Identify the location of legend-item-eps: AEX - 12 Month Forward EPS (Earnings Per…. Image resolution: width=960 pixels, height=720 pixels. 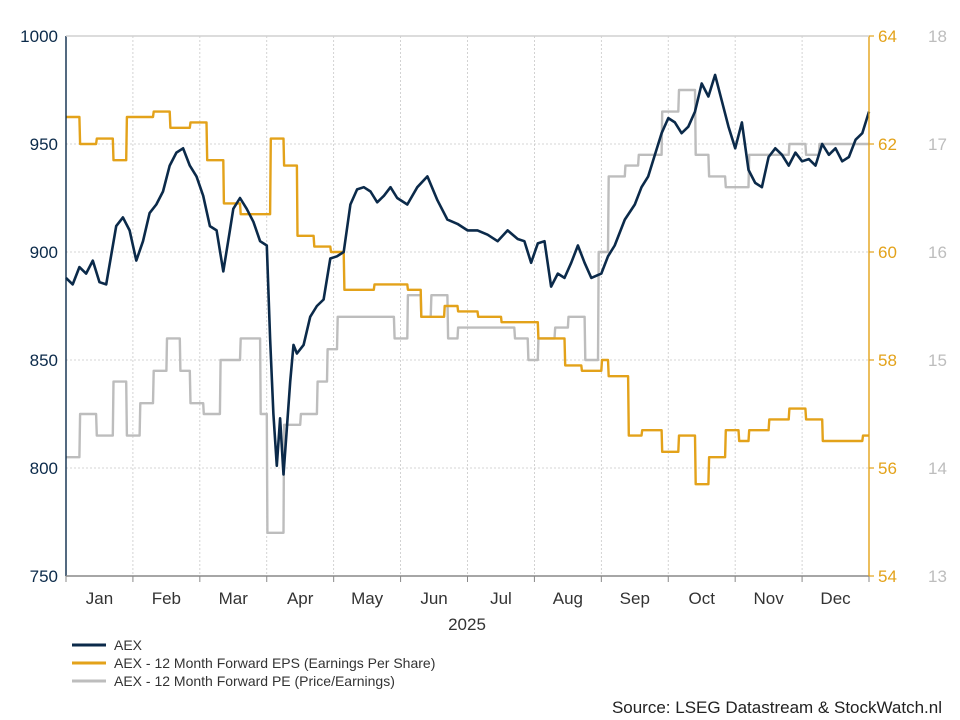
(253, 663).